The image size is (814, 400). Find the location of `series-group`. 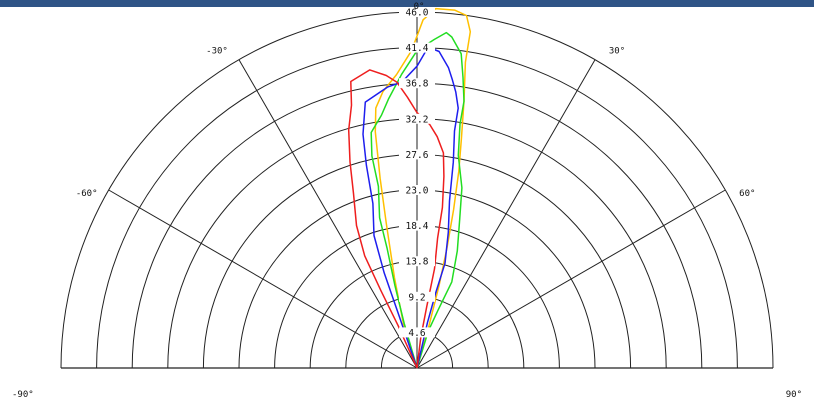

series-group is located at coordinates (409, 188).